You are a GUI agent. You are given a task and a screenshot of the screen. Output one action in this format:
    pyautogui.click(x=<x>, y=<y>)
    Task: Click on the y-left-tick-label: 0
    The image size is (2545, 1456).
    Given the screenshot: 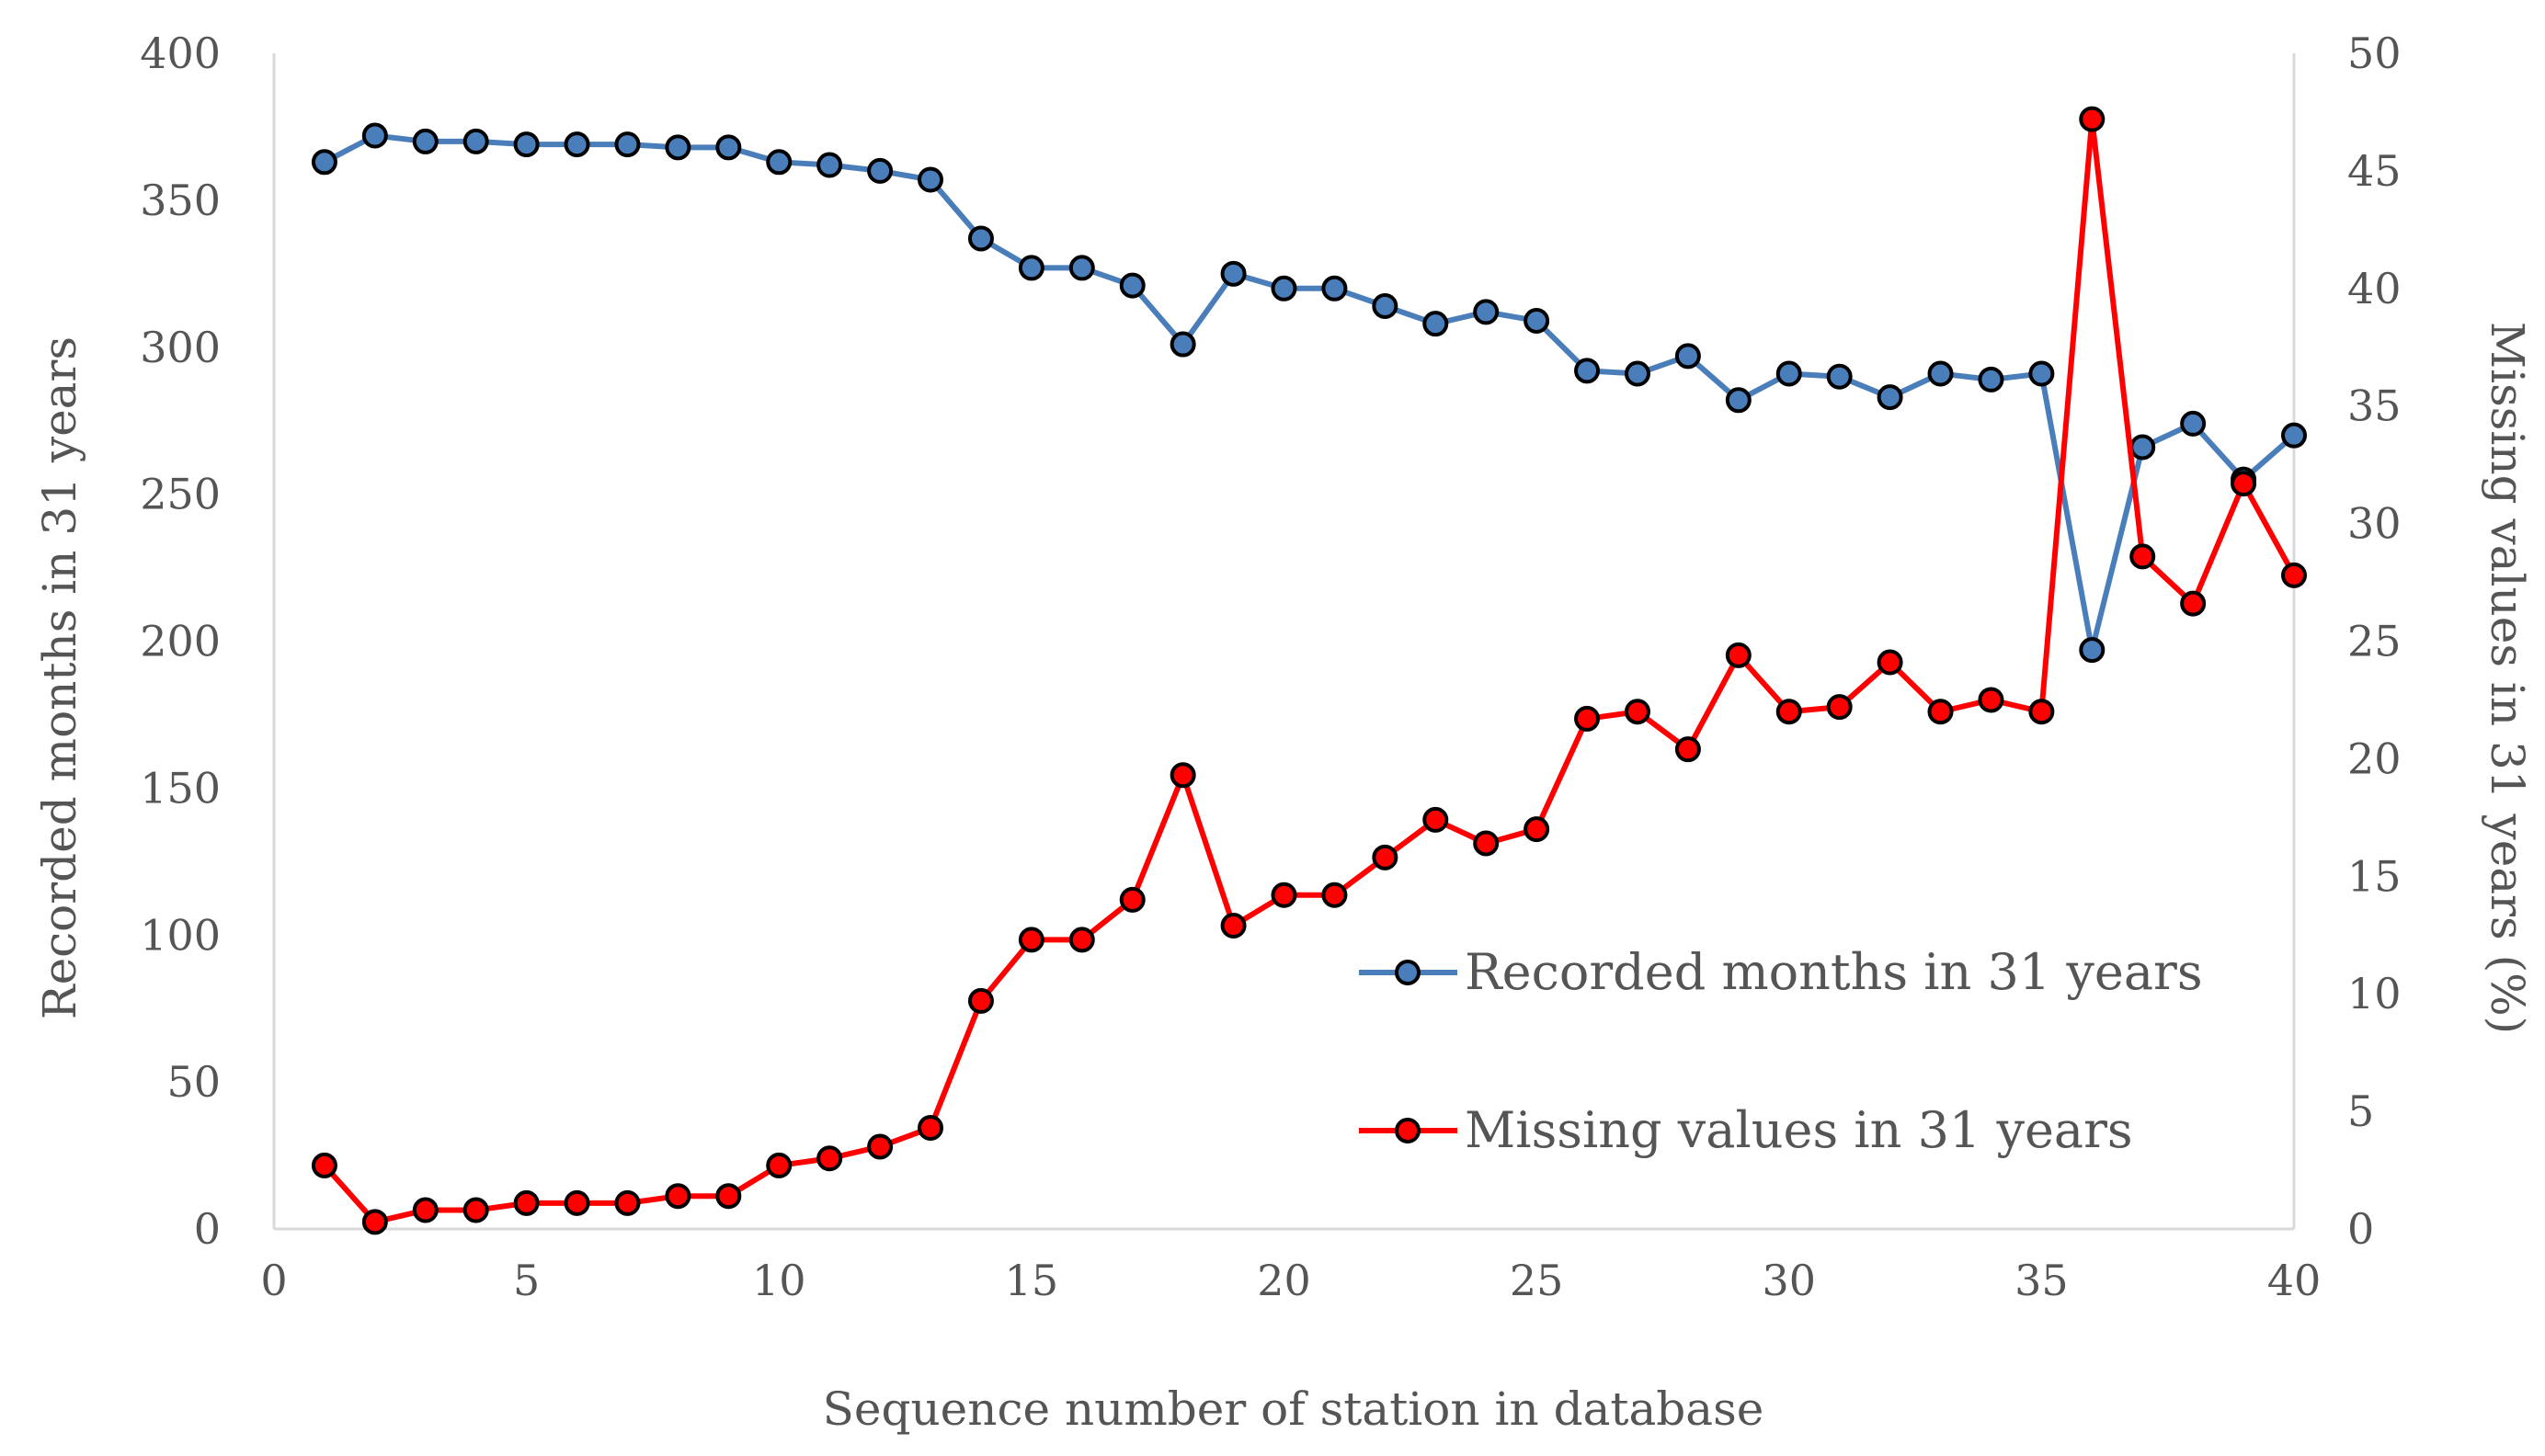 What is the action you would take?
    pyautogui.click(x=207, y=1229)
    